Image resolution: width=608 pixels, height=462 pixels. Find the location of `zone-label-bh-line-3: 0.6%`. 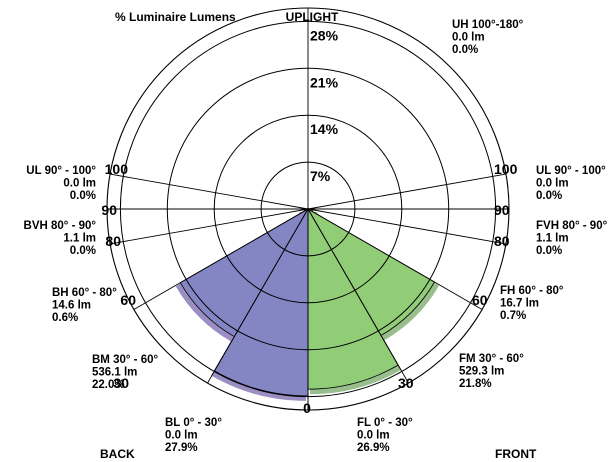

zone-label-bh-line-3: 0.6% is located at coordinates (65, 318).